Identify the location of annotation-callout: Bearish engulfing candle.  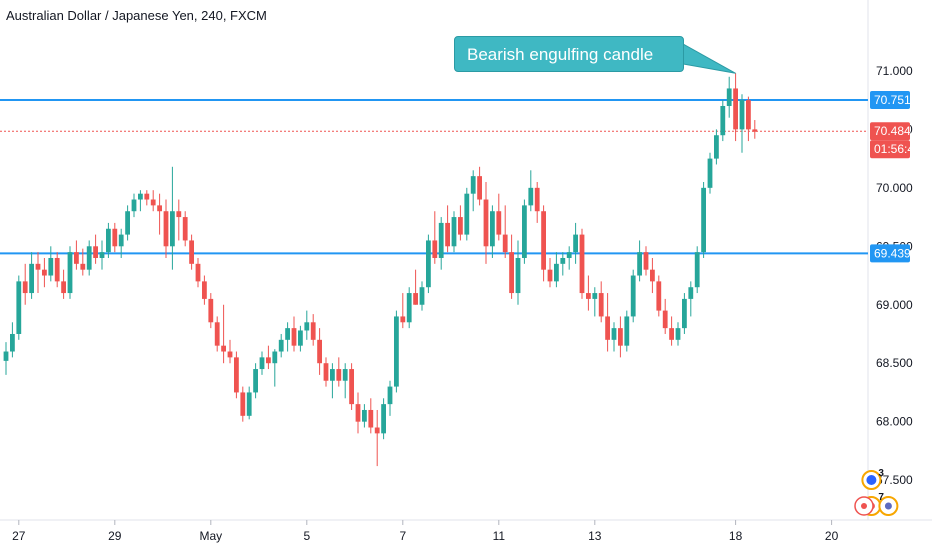
(569, 54).